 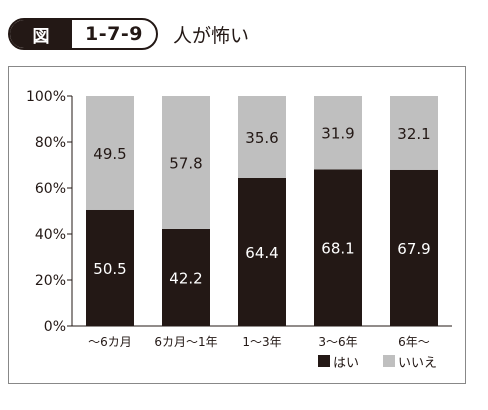 I want to click on x-tick-label: 〜6カ月, so click(x=110, y=342).